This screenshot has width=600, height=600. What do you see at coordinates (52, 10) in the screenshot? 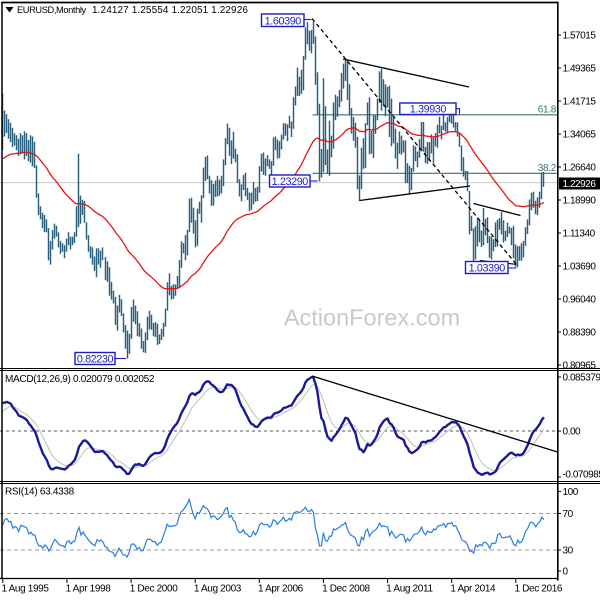
I see `svg-text: EURUSD,Monthly` at bounding box center [52, 10].